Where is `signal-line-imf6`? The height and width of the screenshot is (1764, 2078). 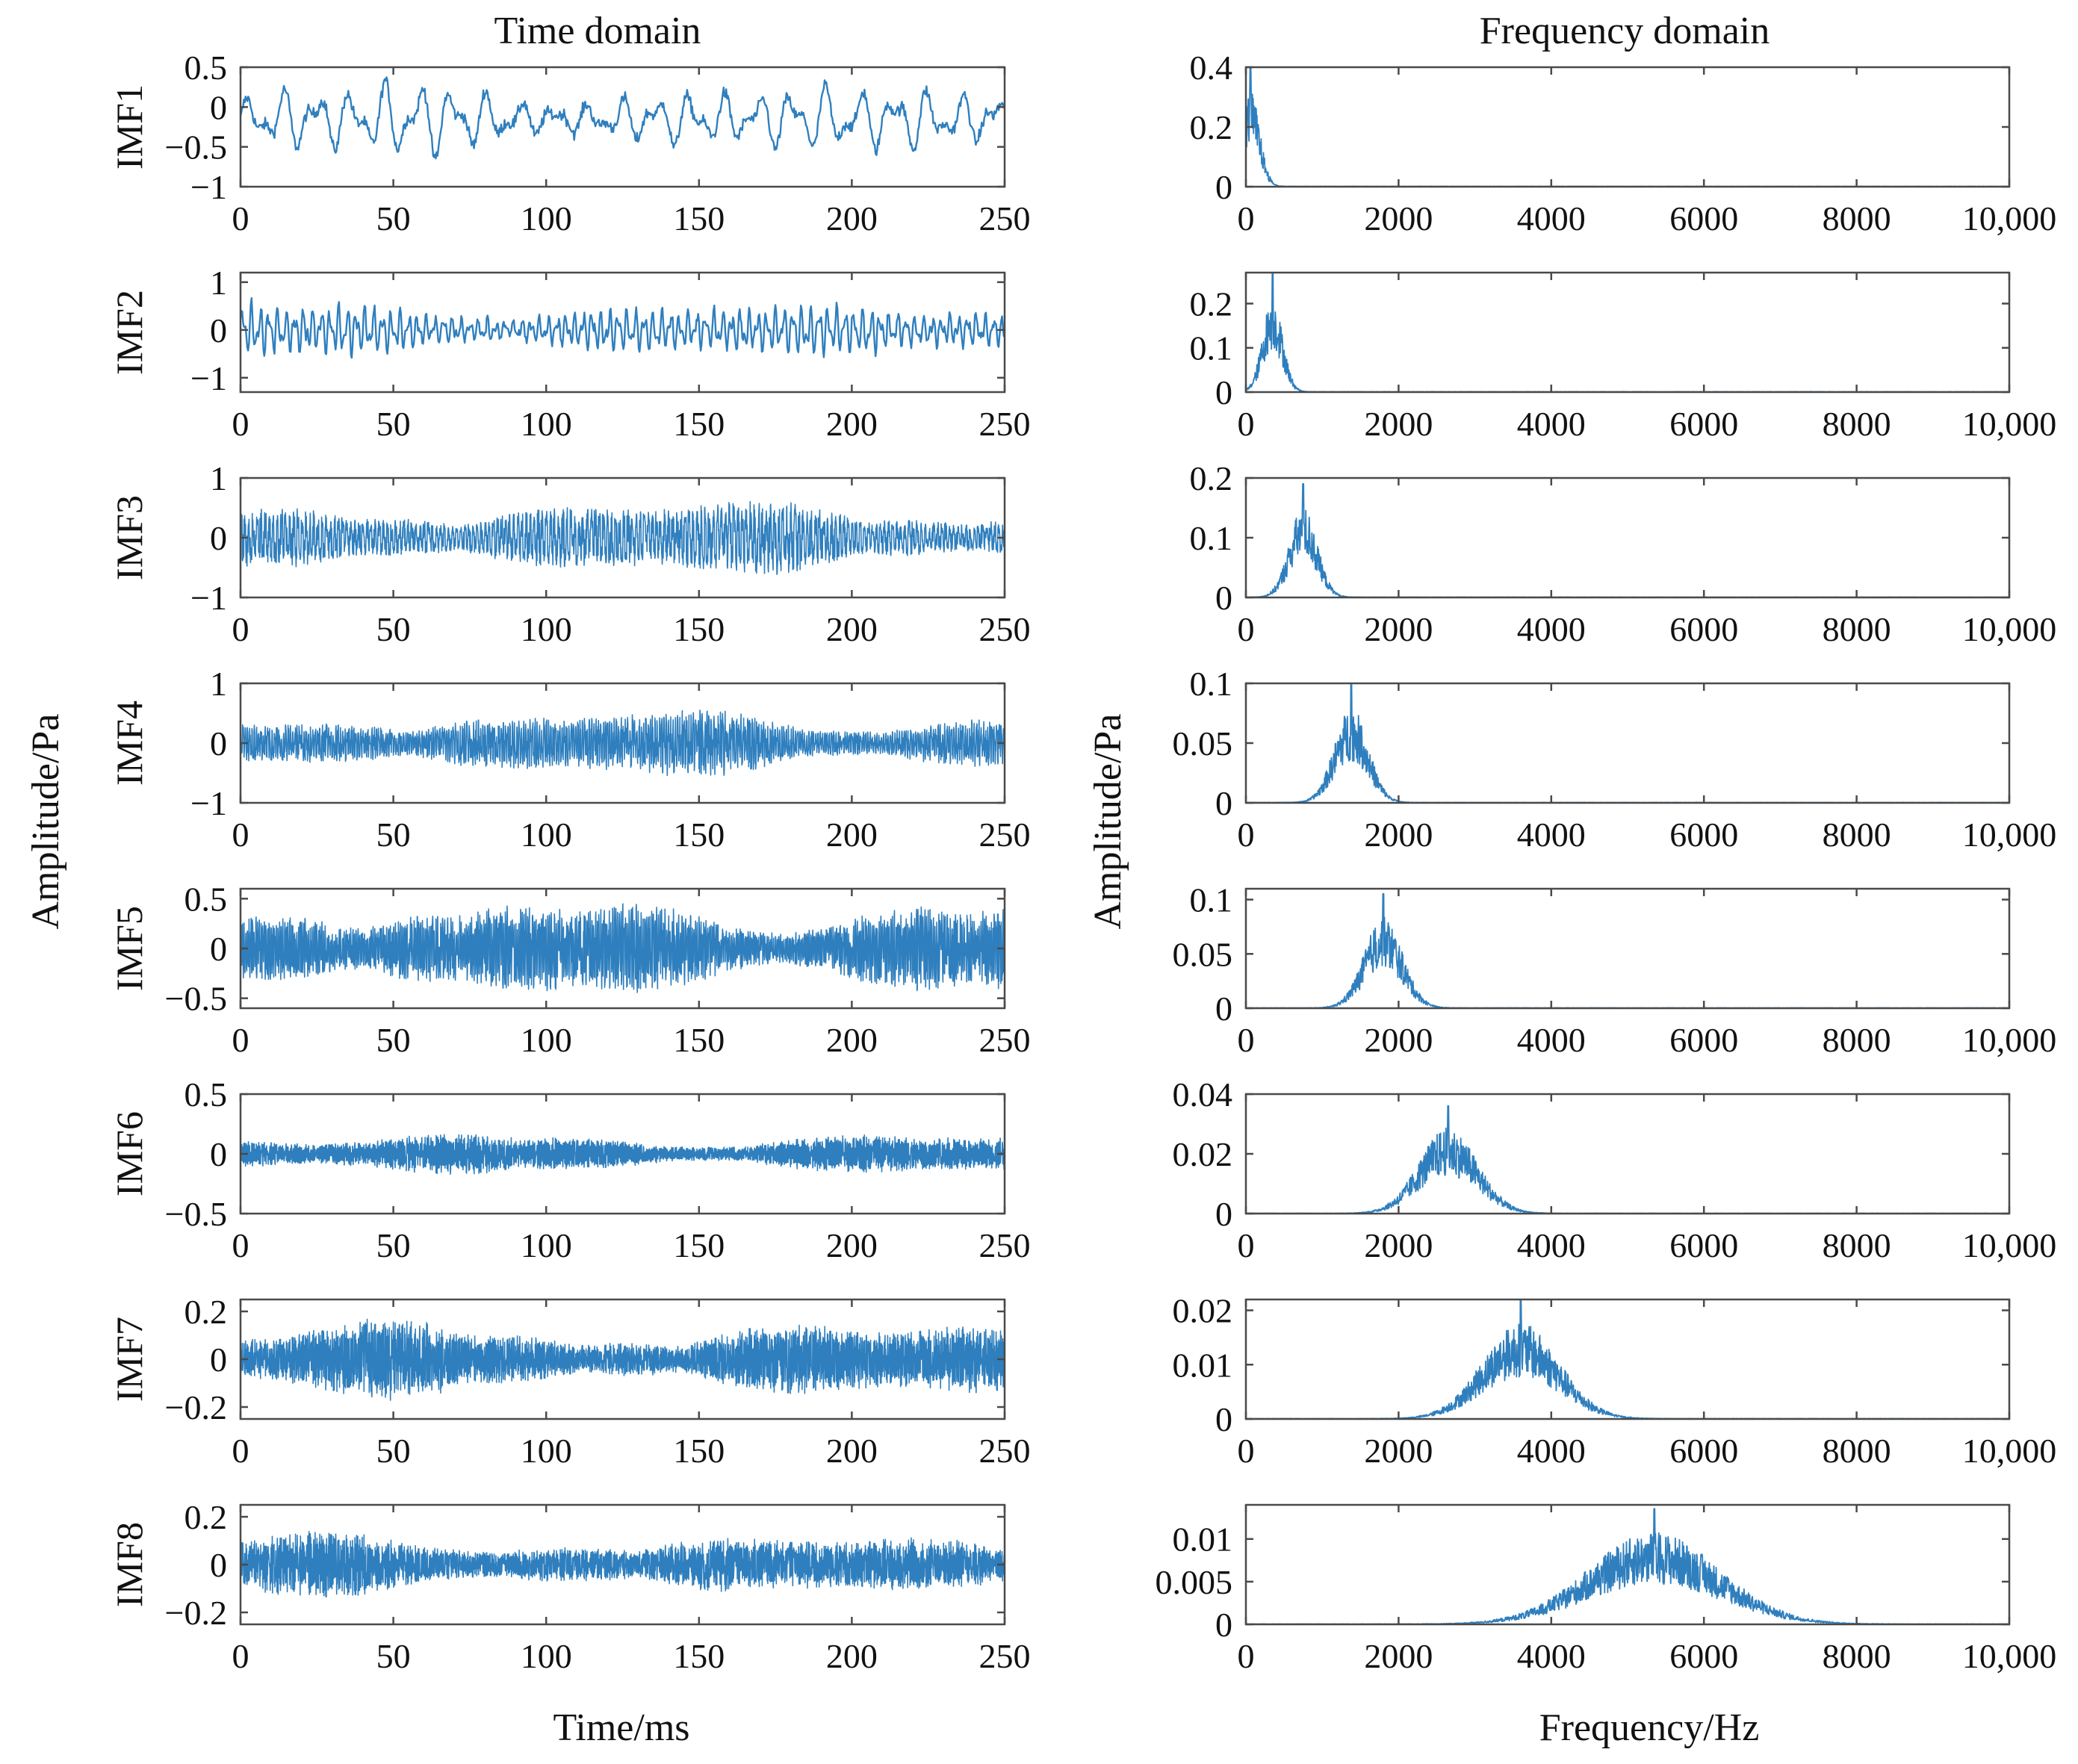
signal-line-imf6 is located at coordinates (622, 1154).